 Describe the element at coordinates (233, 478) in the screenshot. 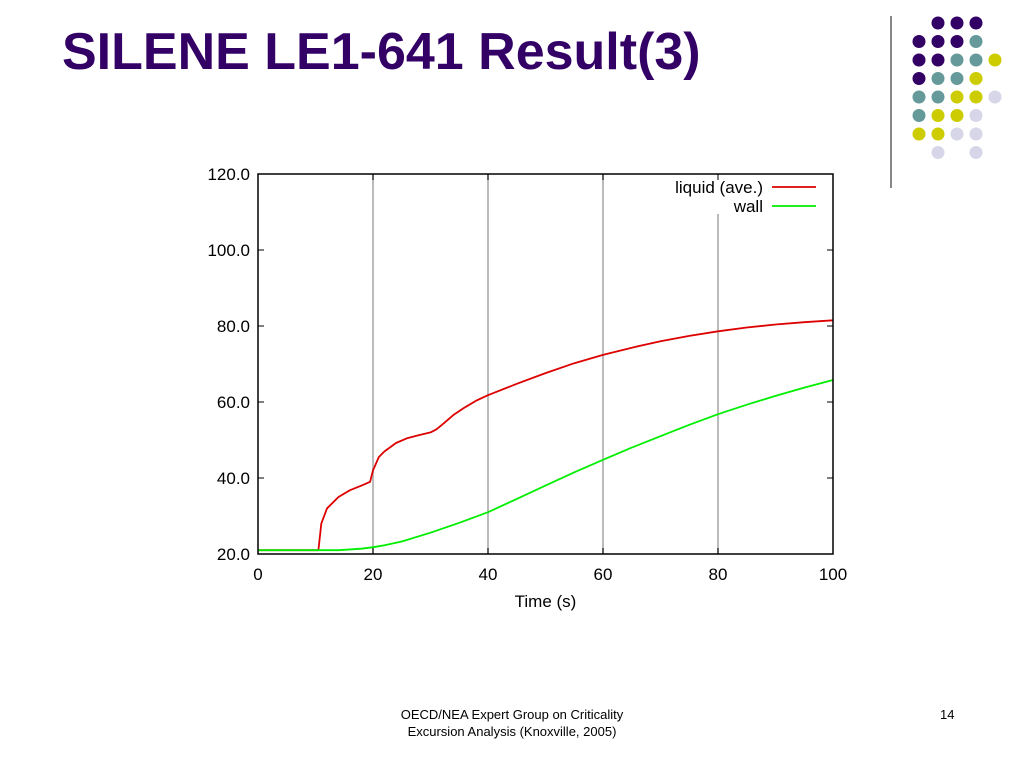

I see `y-tick-label: 40.0` at that location.